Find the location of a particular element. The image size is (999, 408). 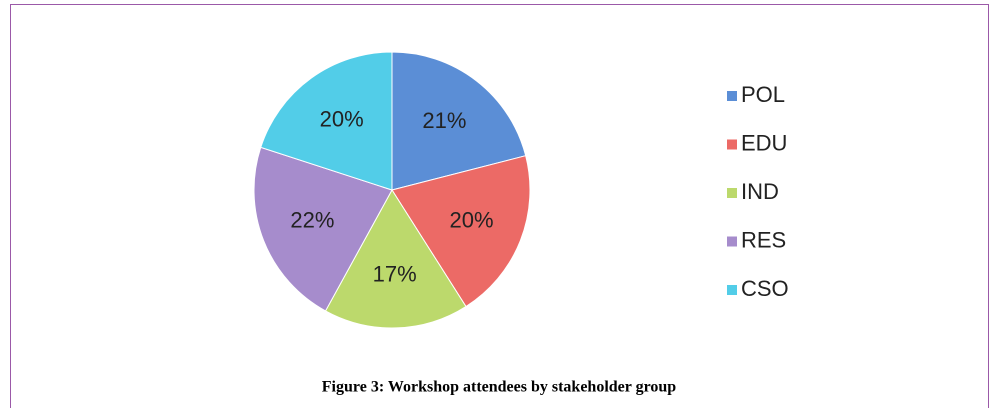

data-label: 17% is located at coordinates (395, 273).